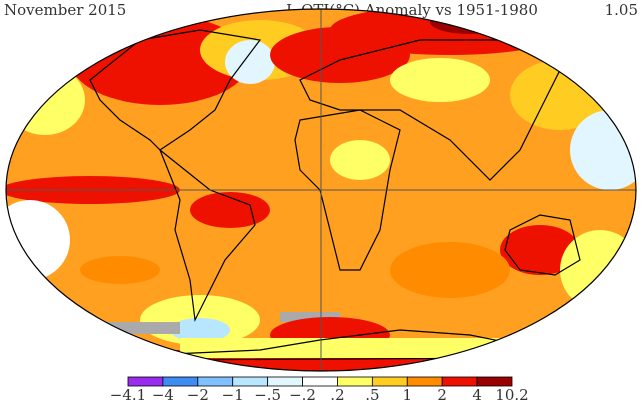 The image size is (642, 403). Describe the element at coordinates (65, 10) in the screenshot. I see `map-title: November 2015` at that location.